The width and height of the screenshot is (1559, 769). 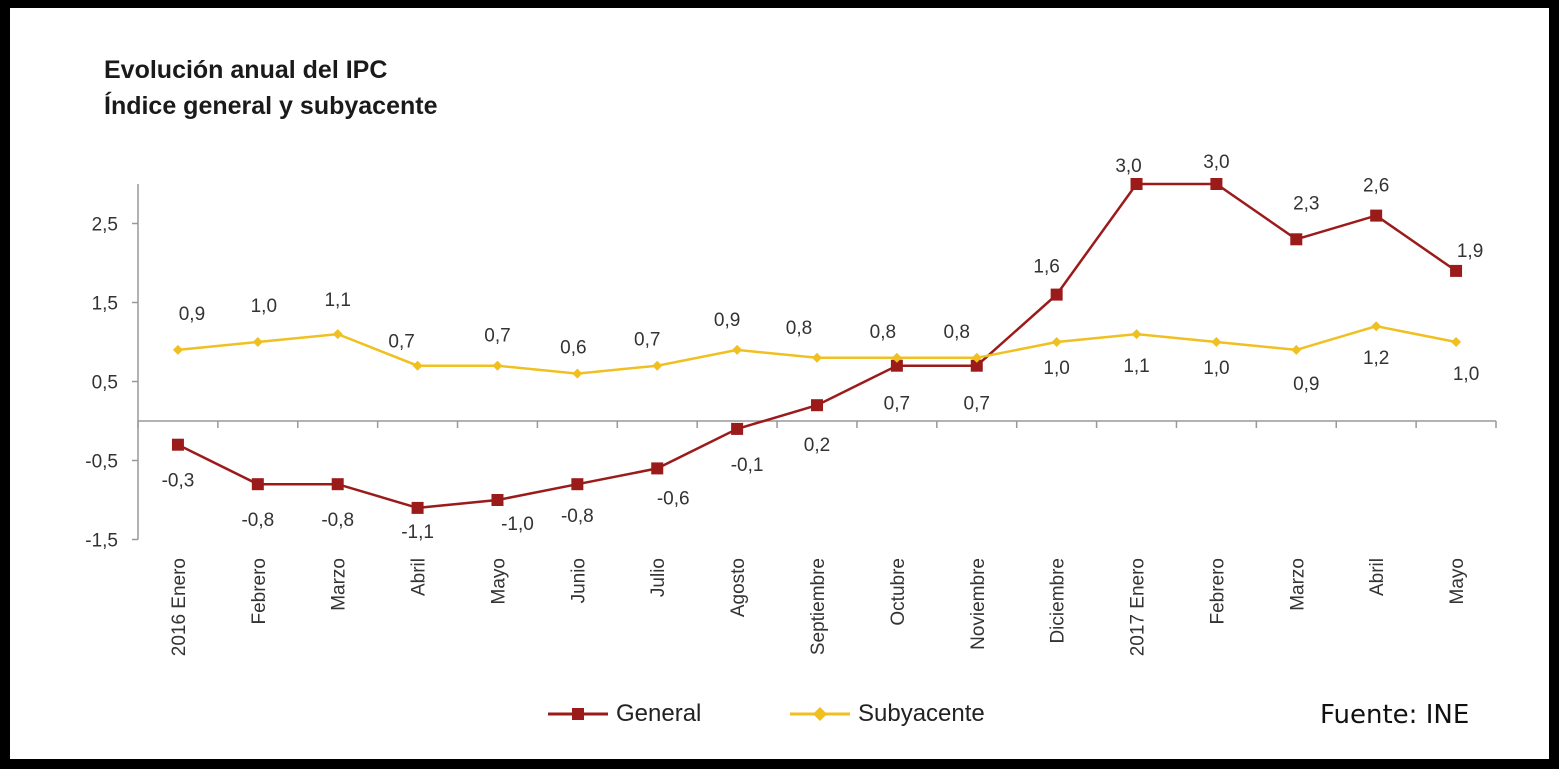 What do you see at coordinates (673, 498) in the screenshot?
I see `general-data-label: -0,6` at bounding box center [673, 498].